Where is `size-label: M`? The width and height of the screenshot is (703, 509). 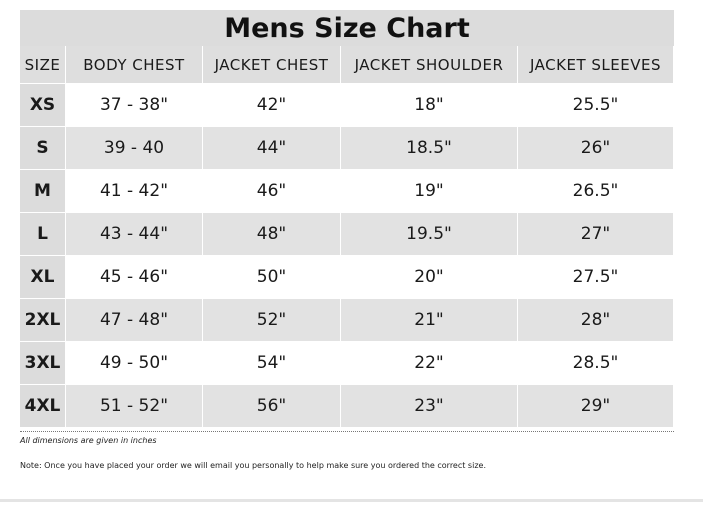
size-label: M is located at coordinates (43, 191).